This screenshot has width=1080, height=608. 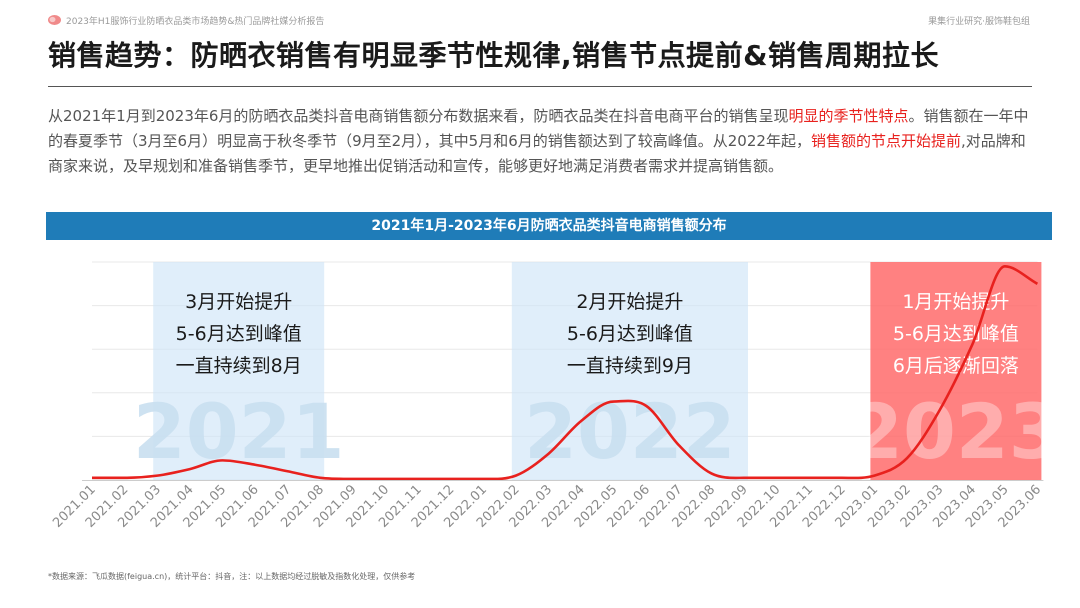 What do you see at coordinates (540, 86) in the screenshot?
I see `title-divider` at bounding box center [540, 86].